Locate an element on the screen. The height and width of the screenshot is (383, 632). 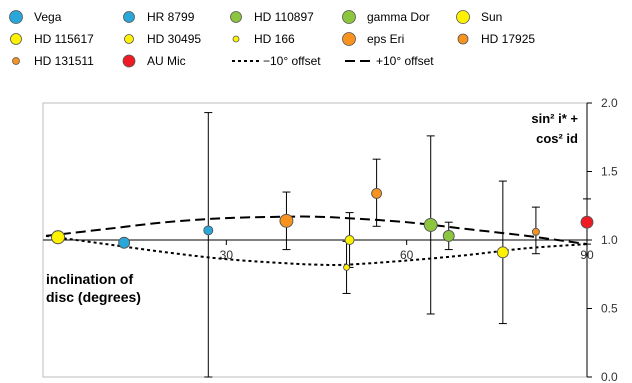
legend-label: HD 131511 is located at coordinates (64, 61).